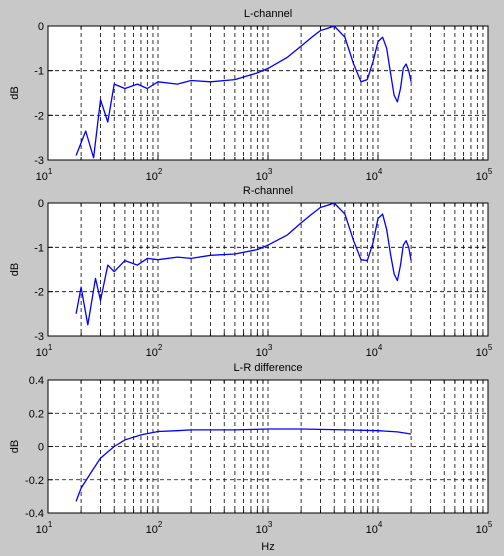 Image resolution: width=504 pixels, height=556 pixels. Describe the element at coordinates (268, 191) in the screenshot. I see `plot-title: R-channel` at that location.